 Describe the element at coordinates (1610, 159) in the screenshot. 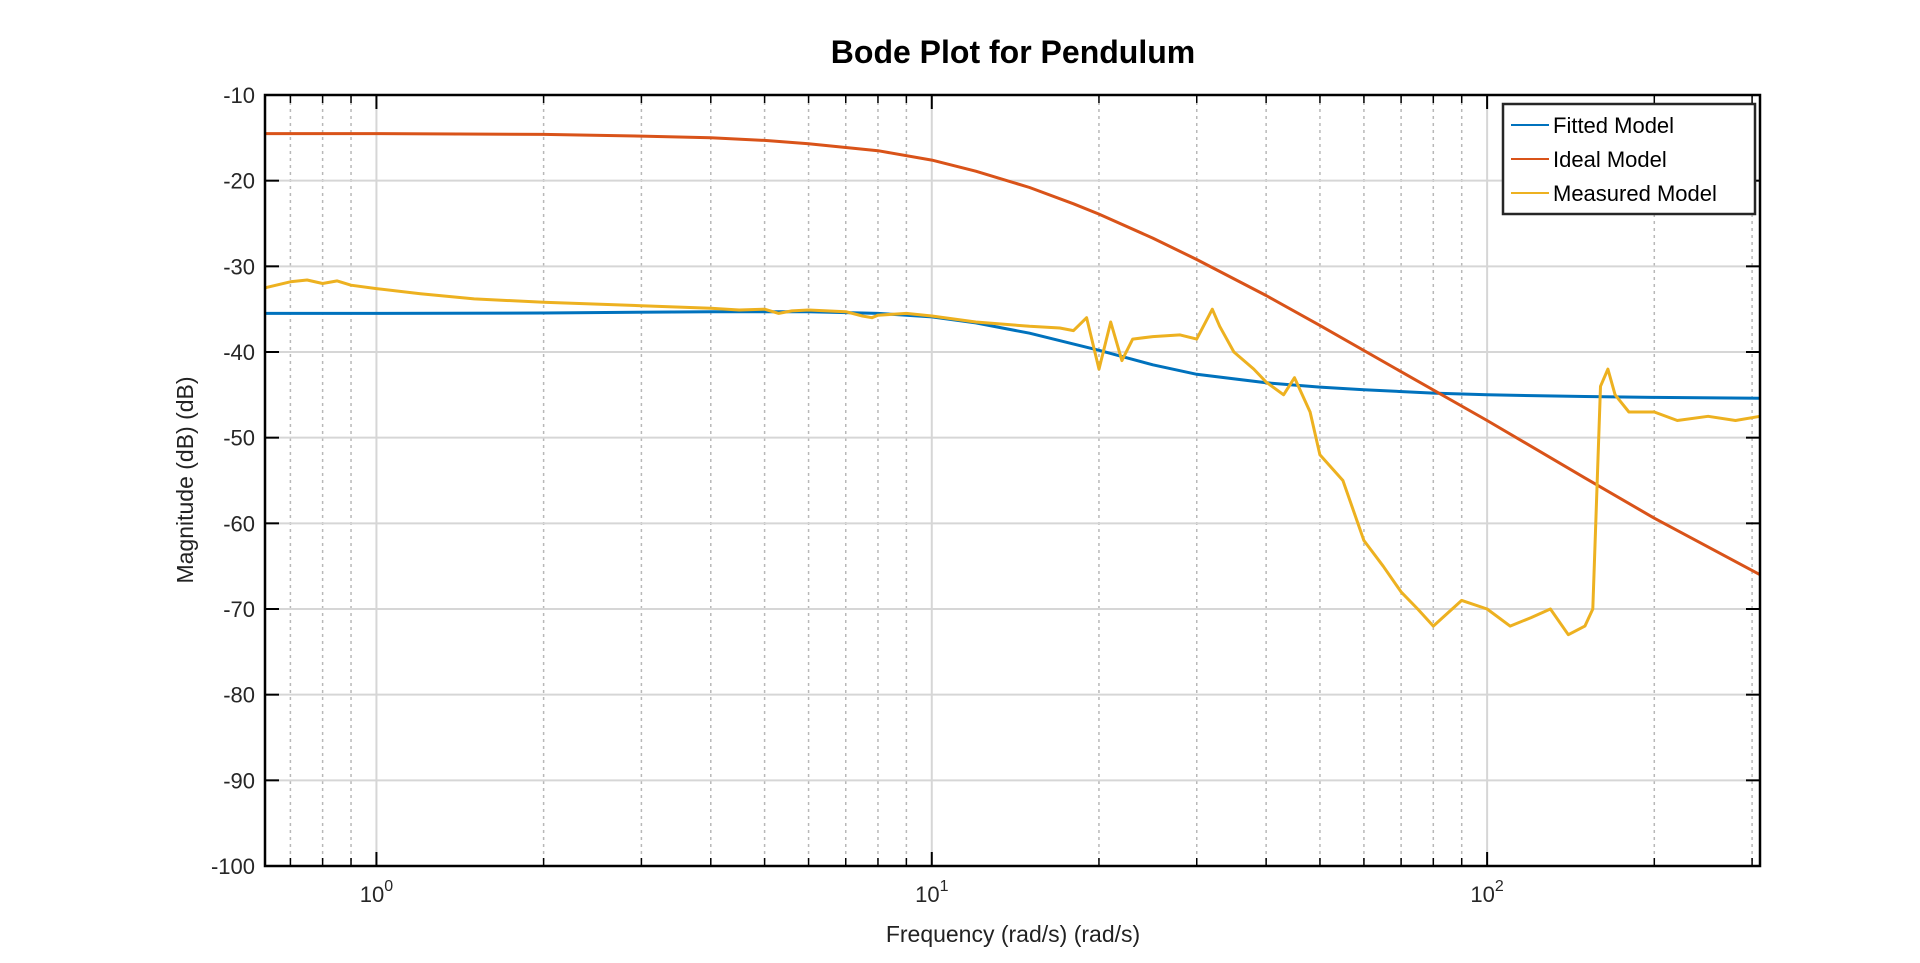

I see `legend-label-2: Ideal Model` at that location.